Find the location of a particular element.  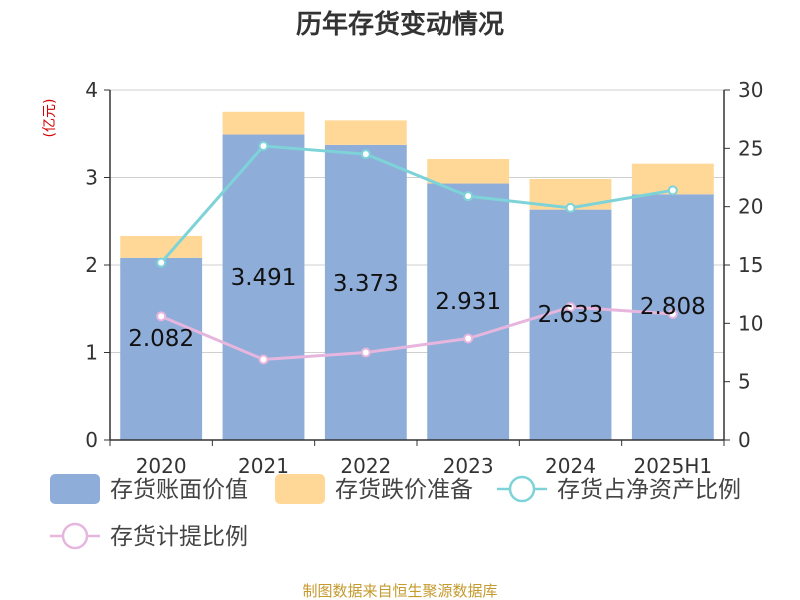

legend-label: 存货跌价准备 is located at coordinates (404, 490).